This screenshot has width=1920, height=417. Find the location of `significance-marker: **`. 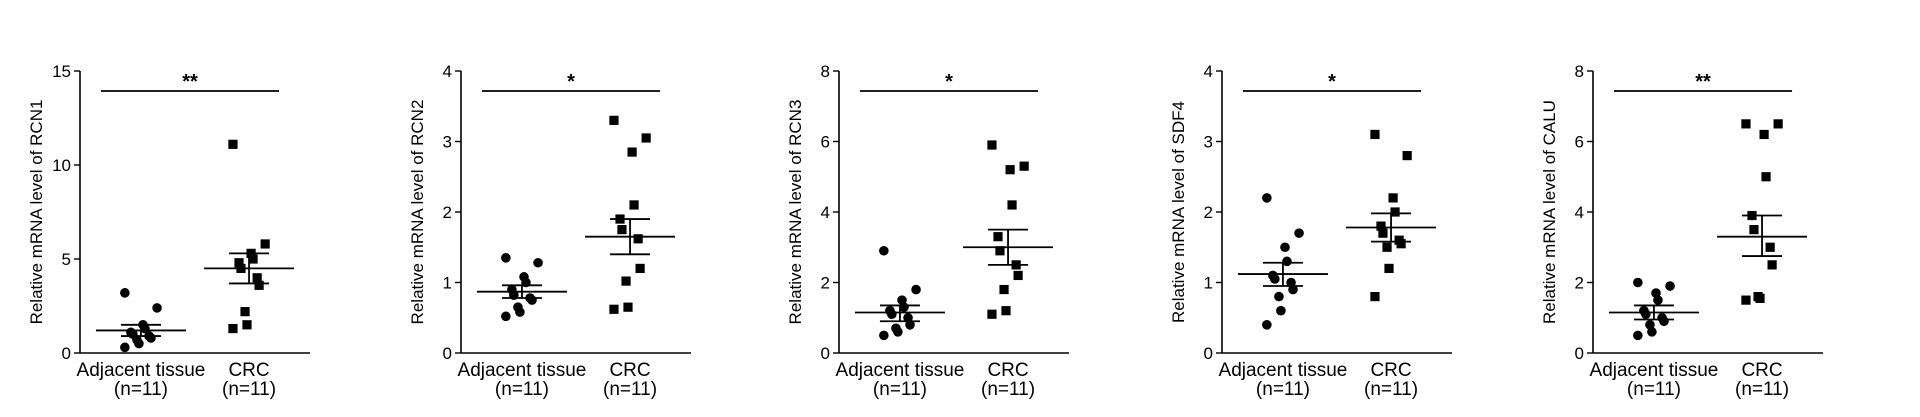

significance-marker: ** is located at coordinates (1703, 82).